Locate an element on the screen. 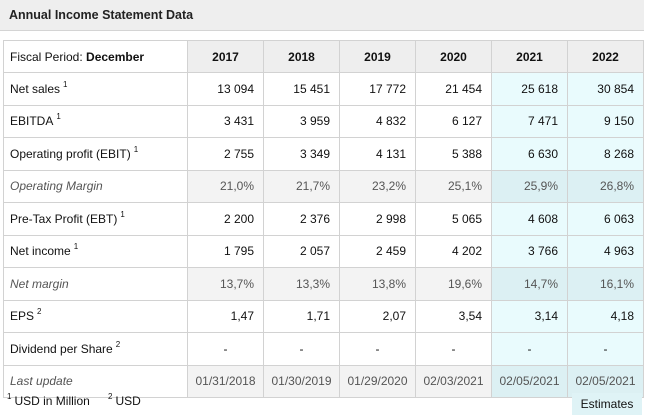 This screenshot has height=420, width=654. value-cell: 19,6% is located at coordinates (453, 284).